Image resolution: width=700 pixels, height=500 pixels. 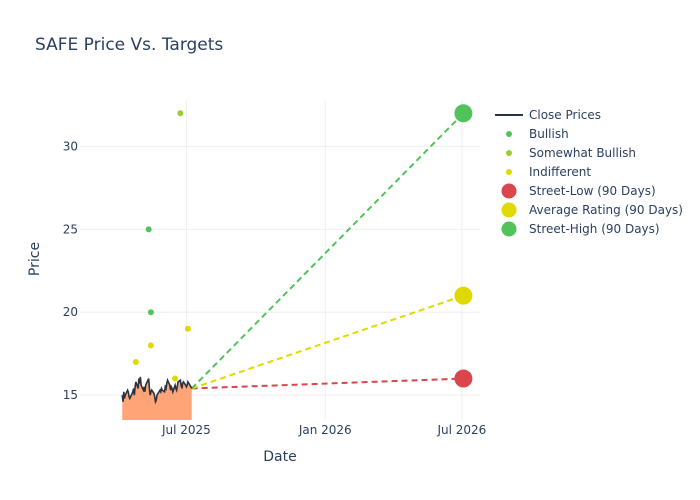 I want to click on y-axis-ticks: 15 20 25 30, so click(x=70, y=270).